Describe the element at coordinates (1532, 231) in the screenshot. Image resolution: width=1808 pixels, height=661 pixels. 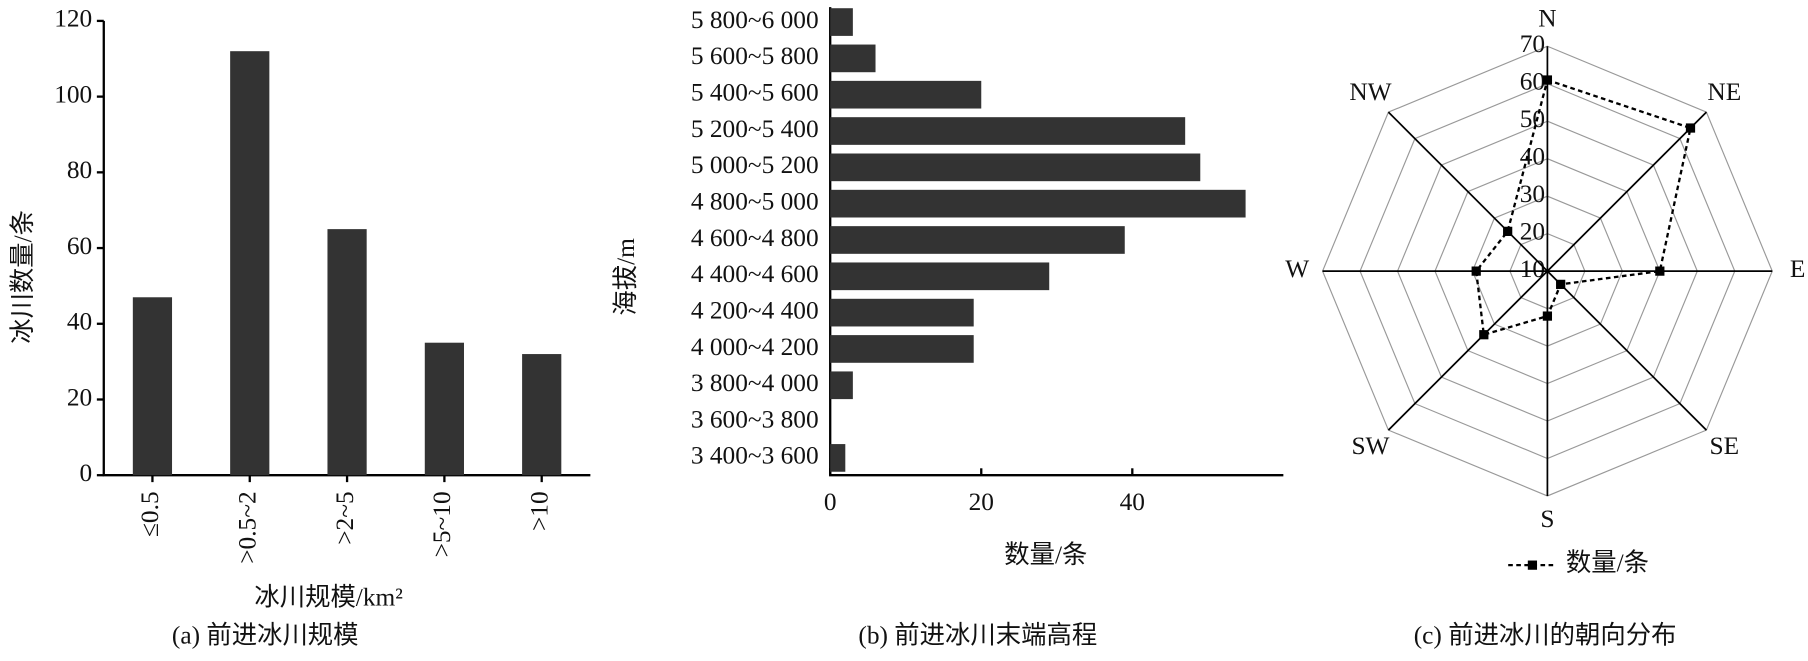
I see `r-tick-label: 20` at that location.